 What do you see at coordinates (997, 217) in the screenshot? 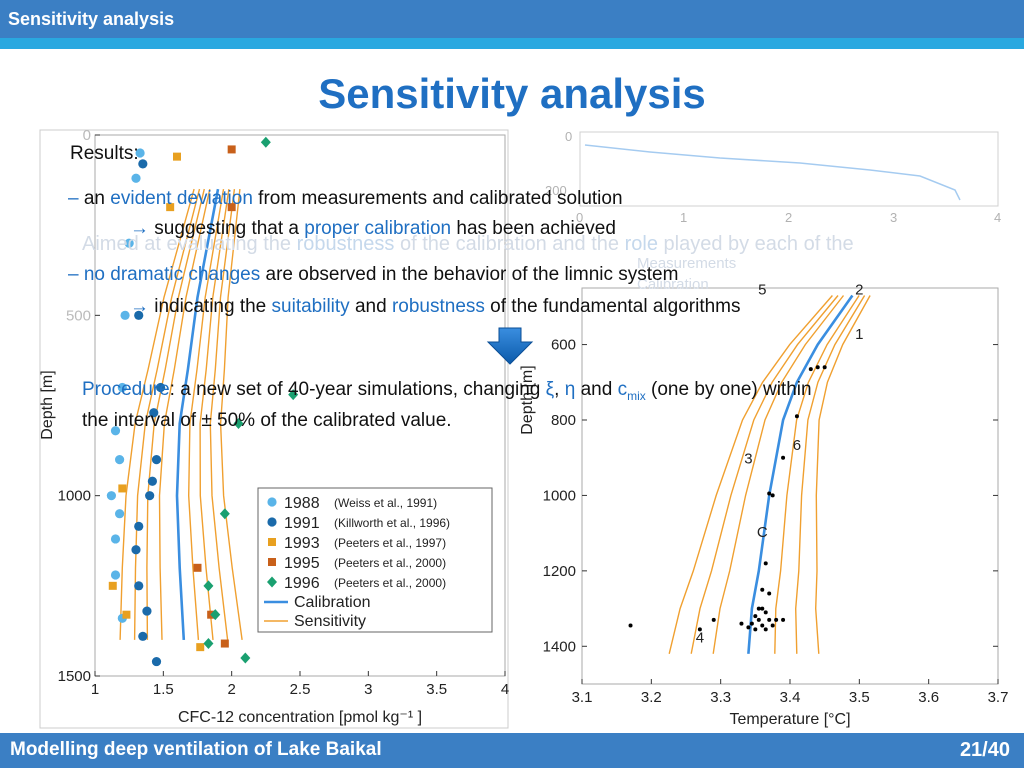
I see `background-chart-tick: 4` at bounding box center [997, 217].